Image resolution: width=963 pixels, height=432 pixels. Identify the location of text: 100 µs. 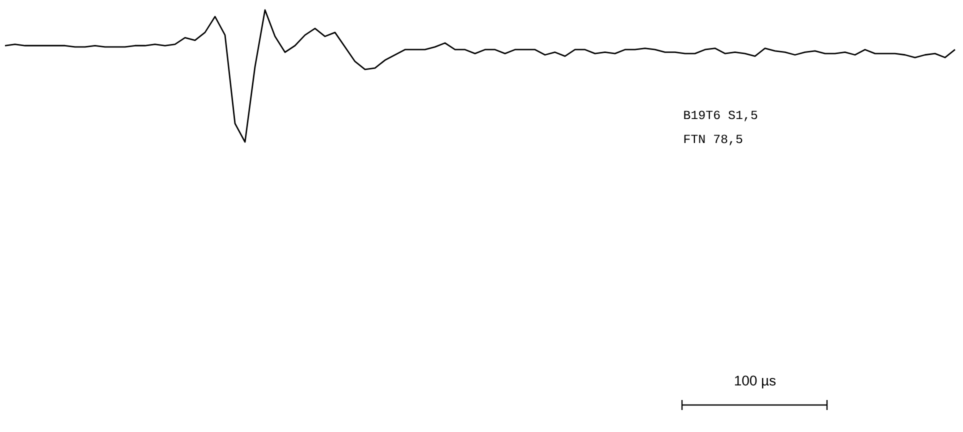
(755, 382).